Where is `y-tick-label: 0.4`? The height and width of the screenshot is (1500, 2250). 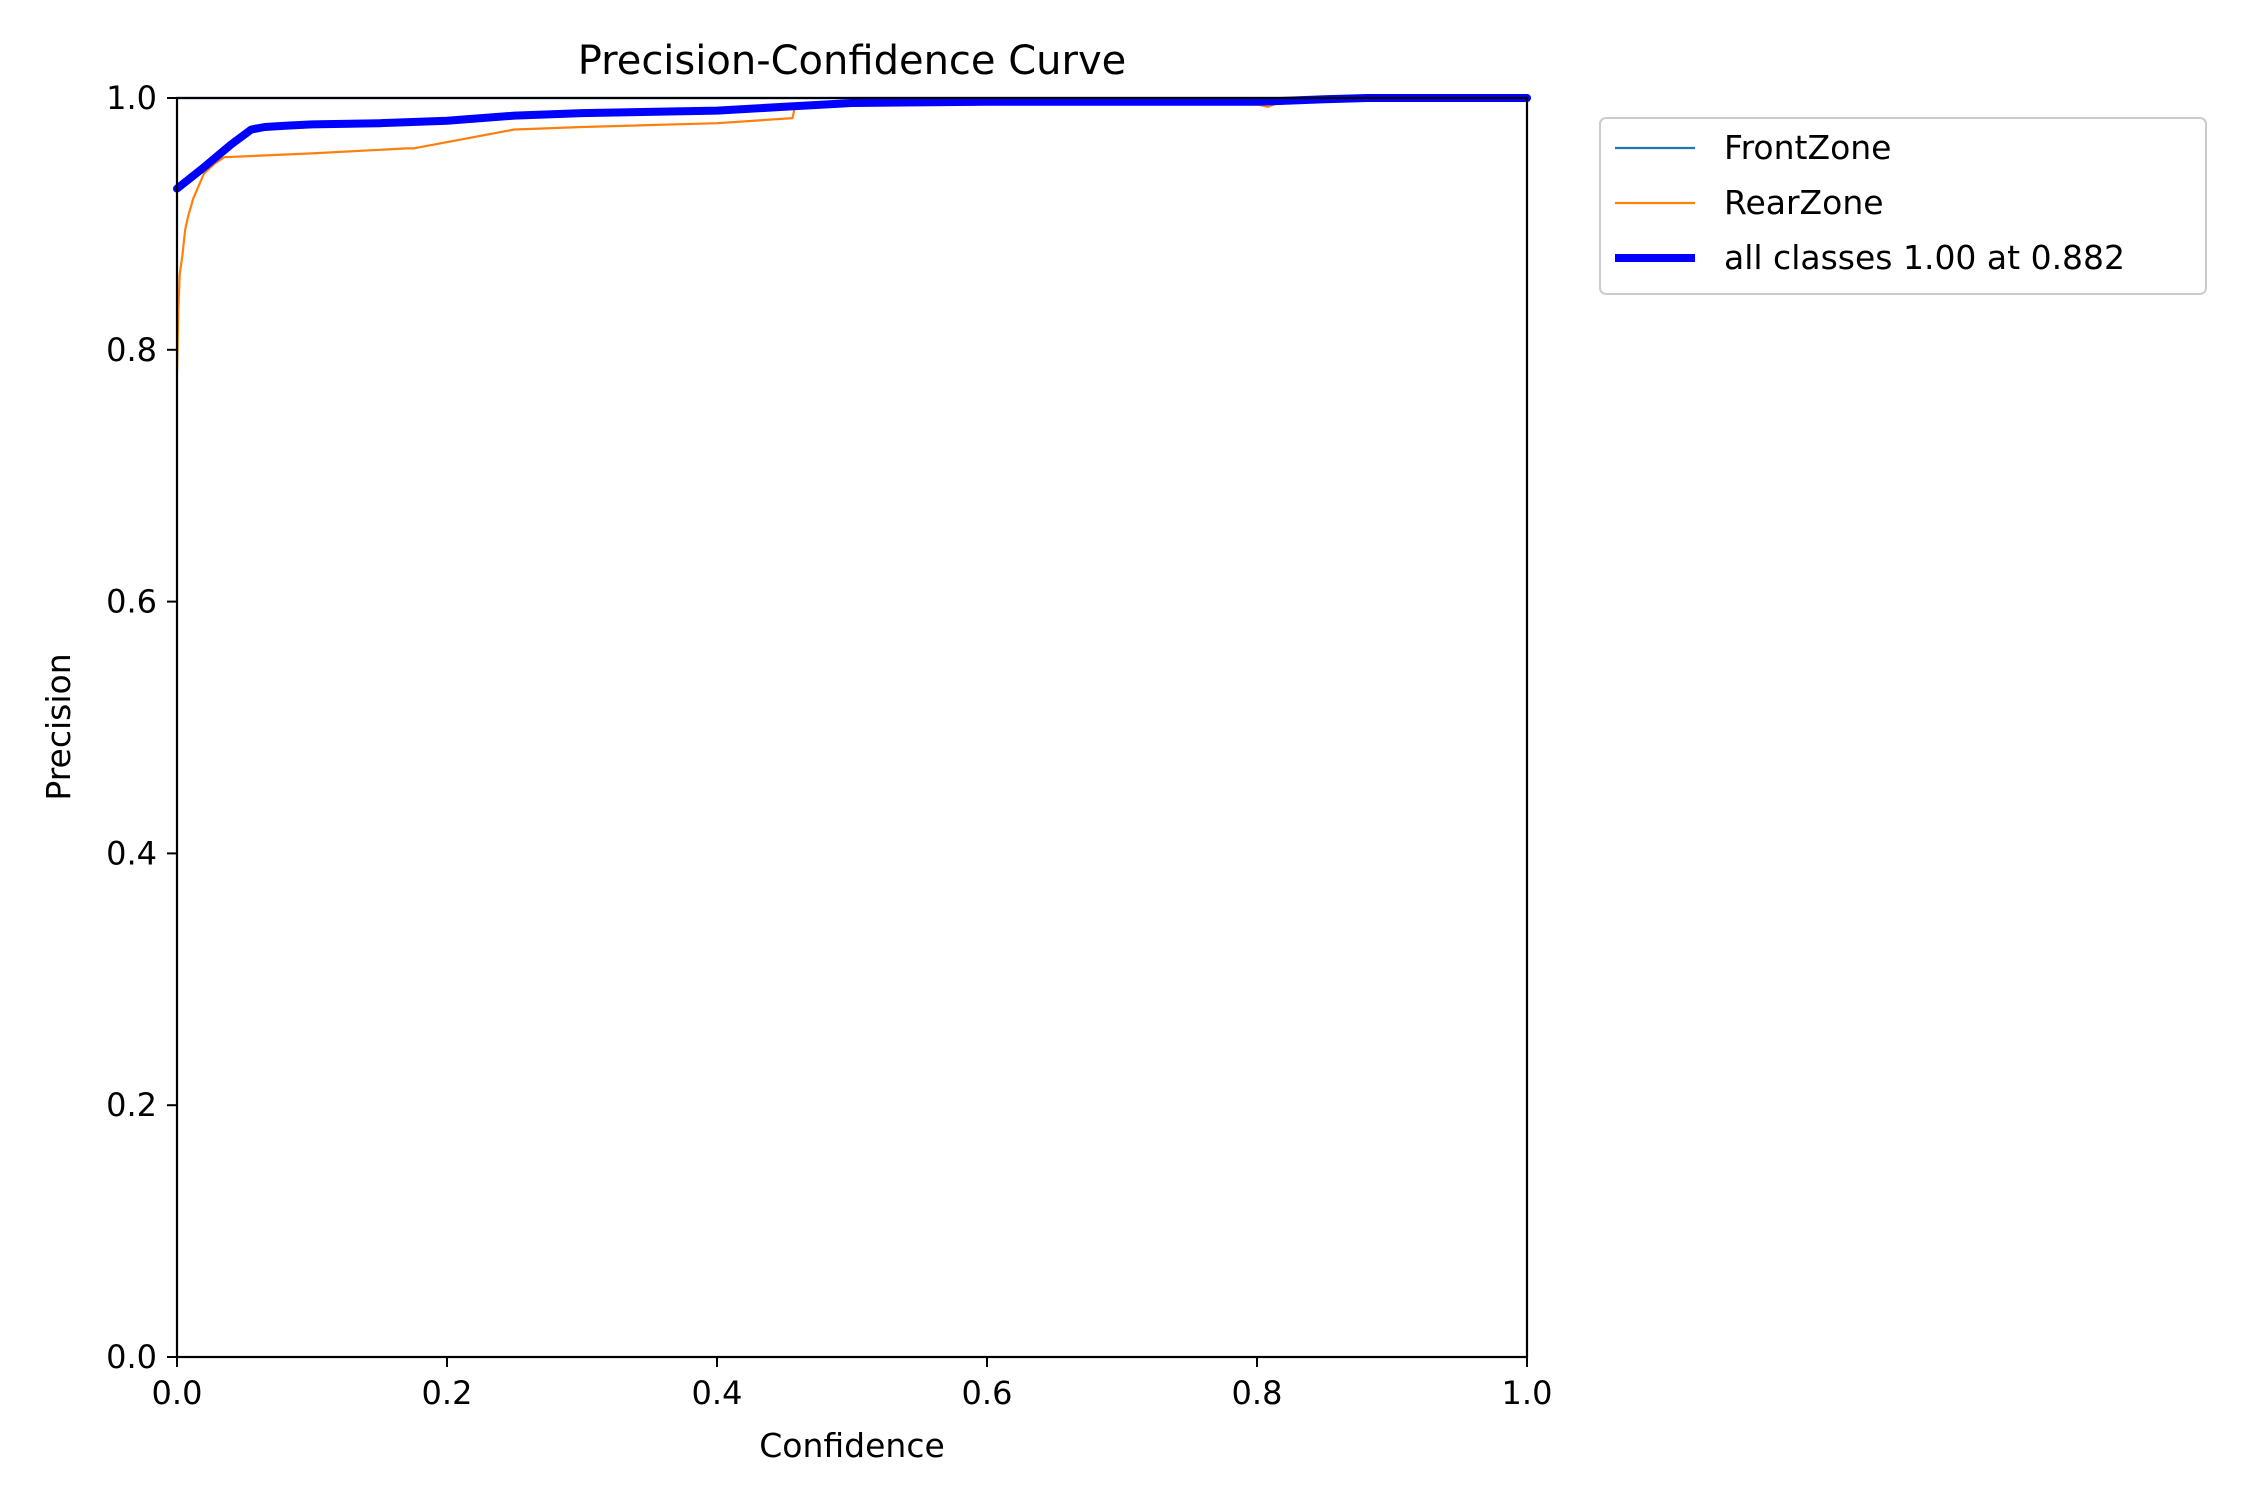
y-tick-label: 0.4 is located at coordinates (131, 853).